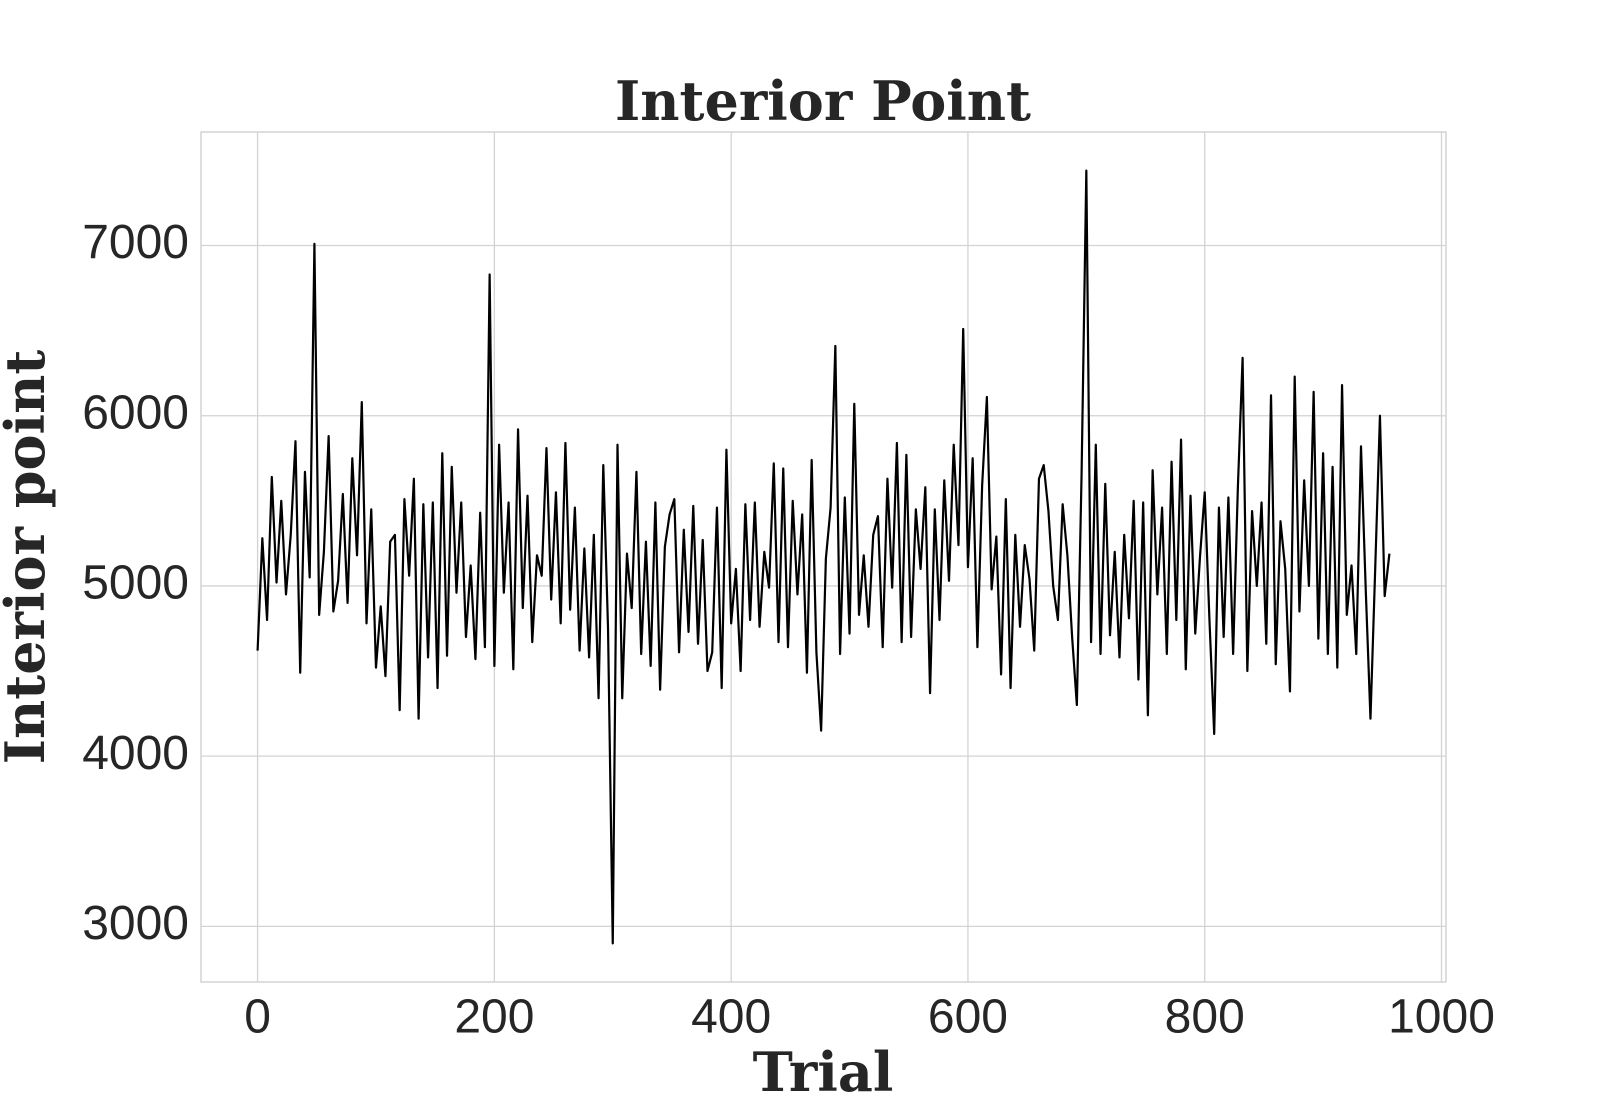  I want to click on x-tick-label: 0, so click(257, 1017).